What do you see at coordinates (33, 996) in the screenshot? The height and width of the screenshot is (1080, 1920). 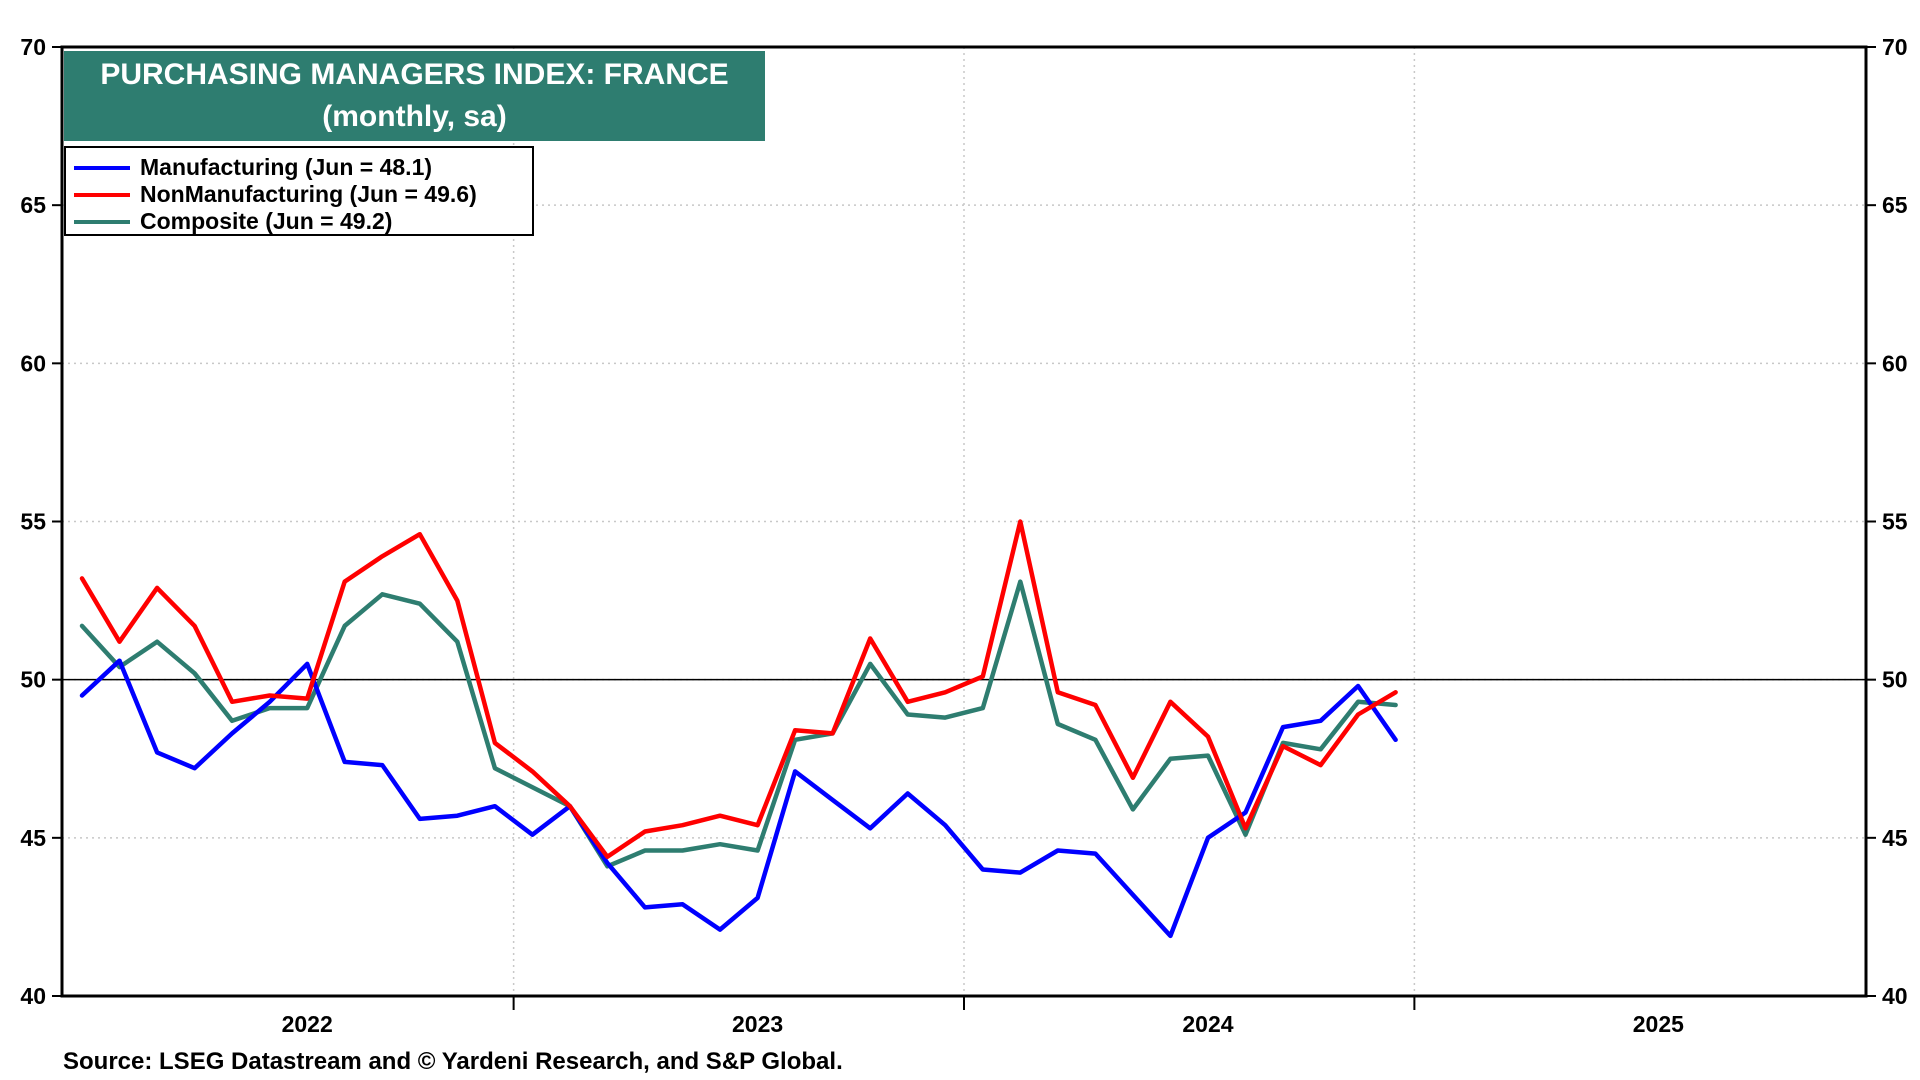 I see `tick-label-left-40: 40` at bounding box center [33, 996].